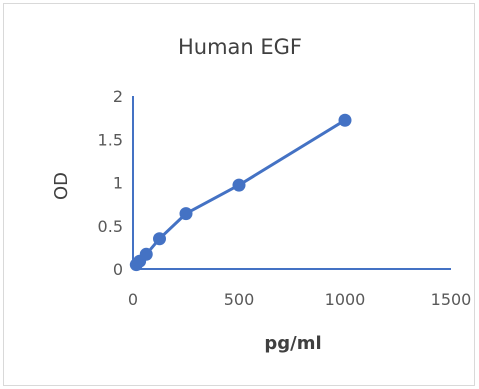  Describe the element at coordinates (118, 269) in the screenshot. I see `y-tick-label: 0` at that location.